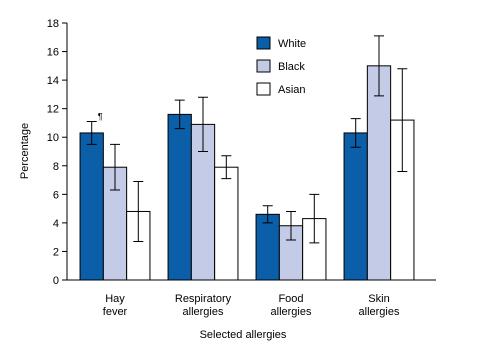 The image size is (478, 359). Describe the element at coordinates (292, 44) in the screenshot. I see `legend-label: White` at that location.